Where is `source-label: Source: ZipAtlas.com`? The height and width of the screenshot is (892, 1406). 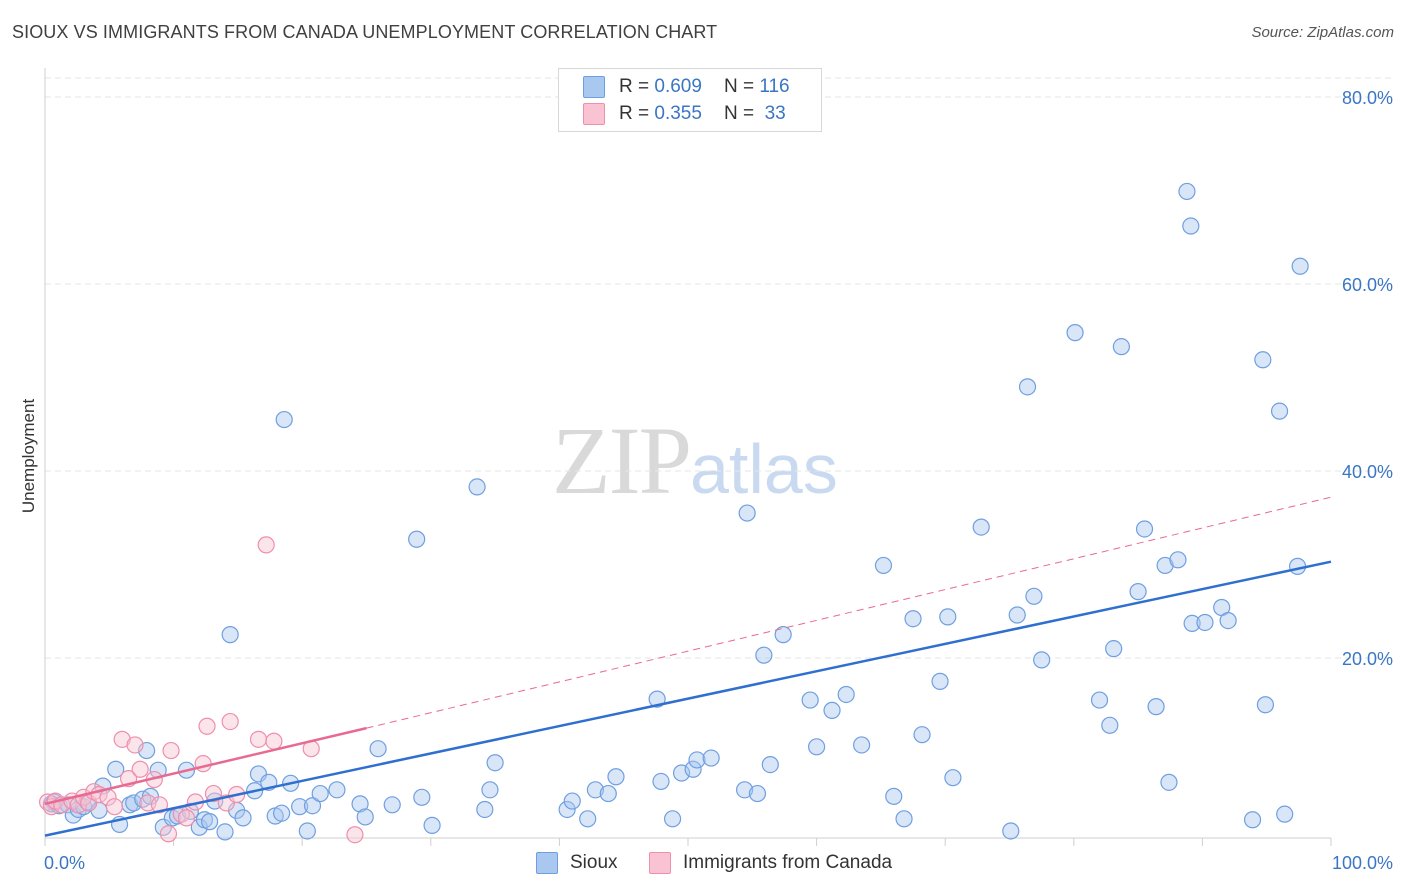 source-label: Source: ZipAtlas.com is located at coordinates (1322, 32).